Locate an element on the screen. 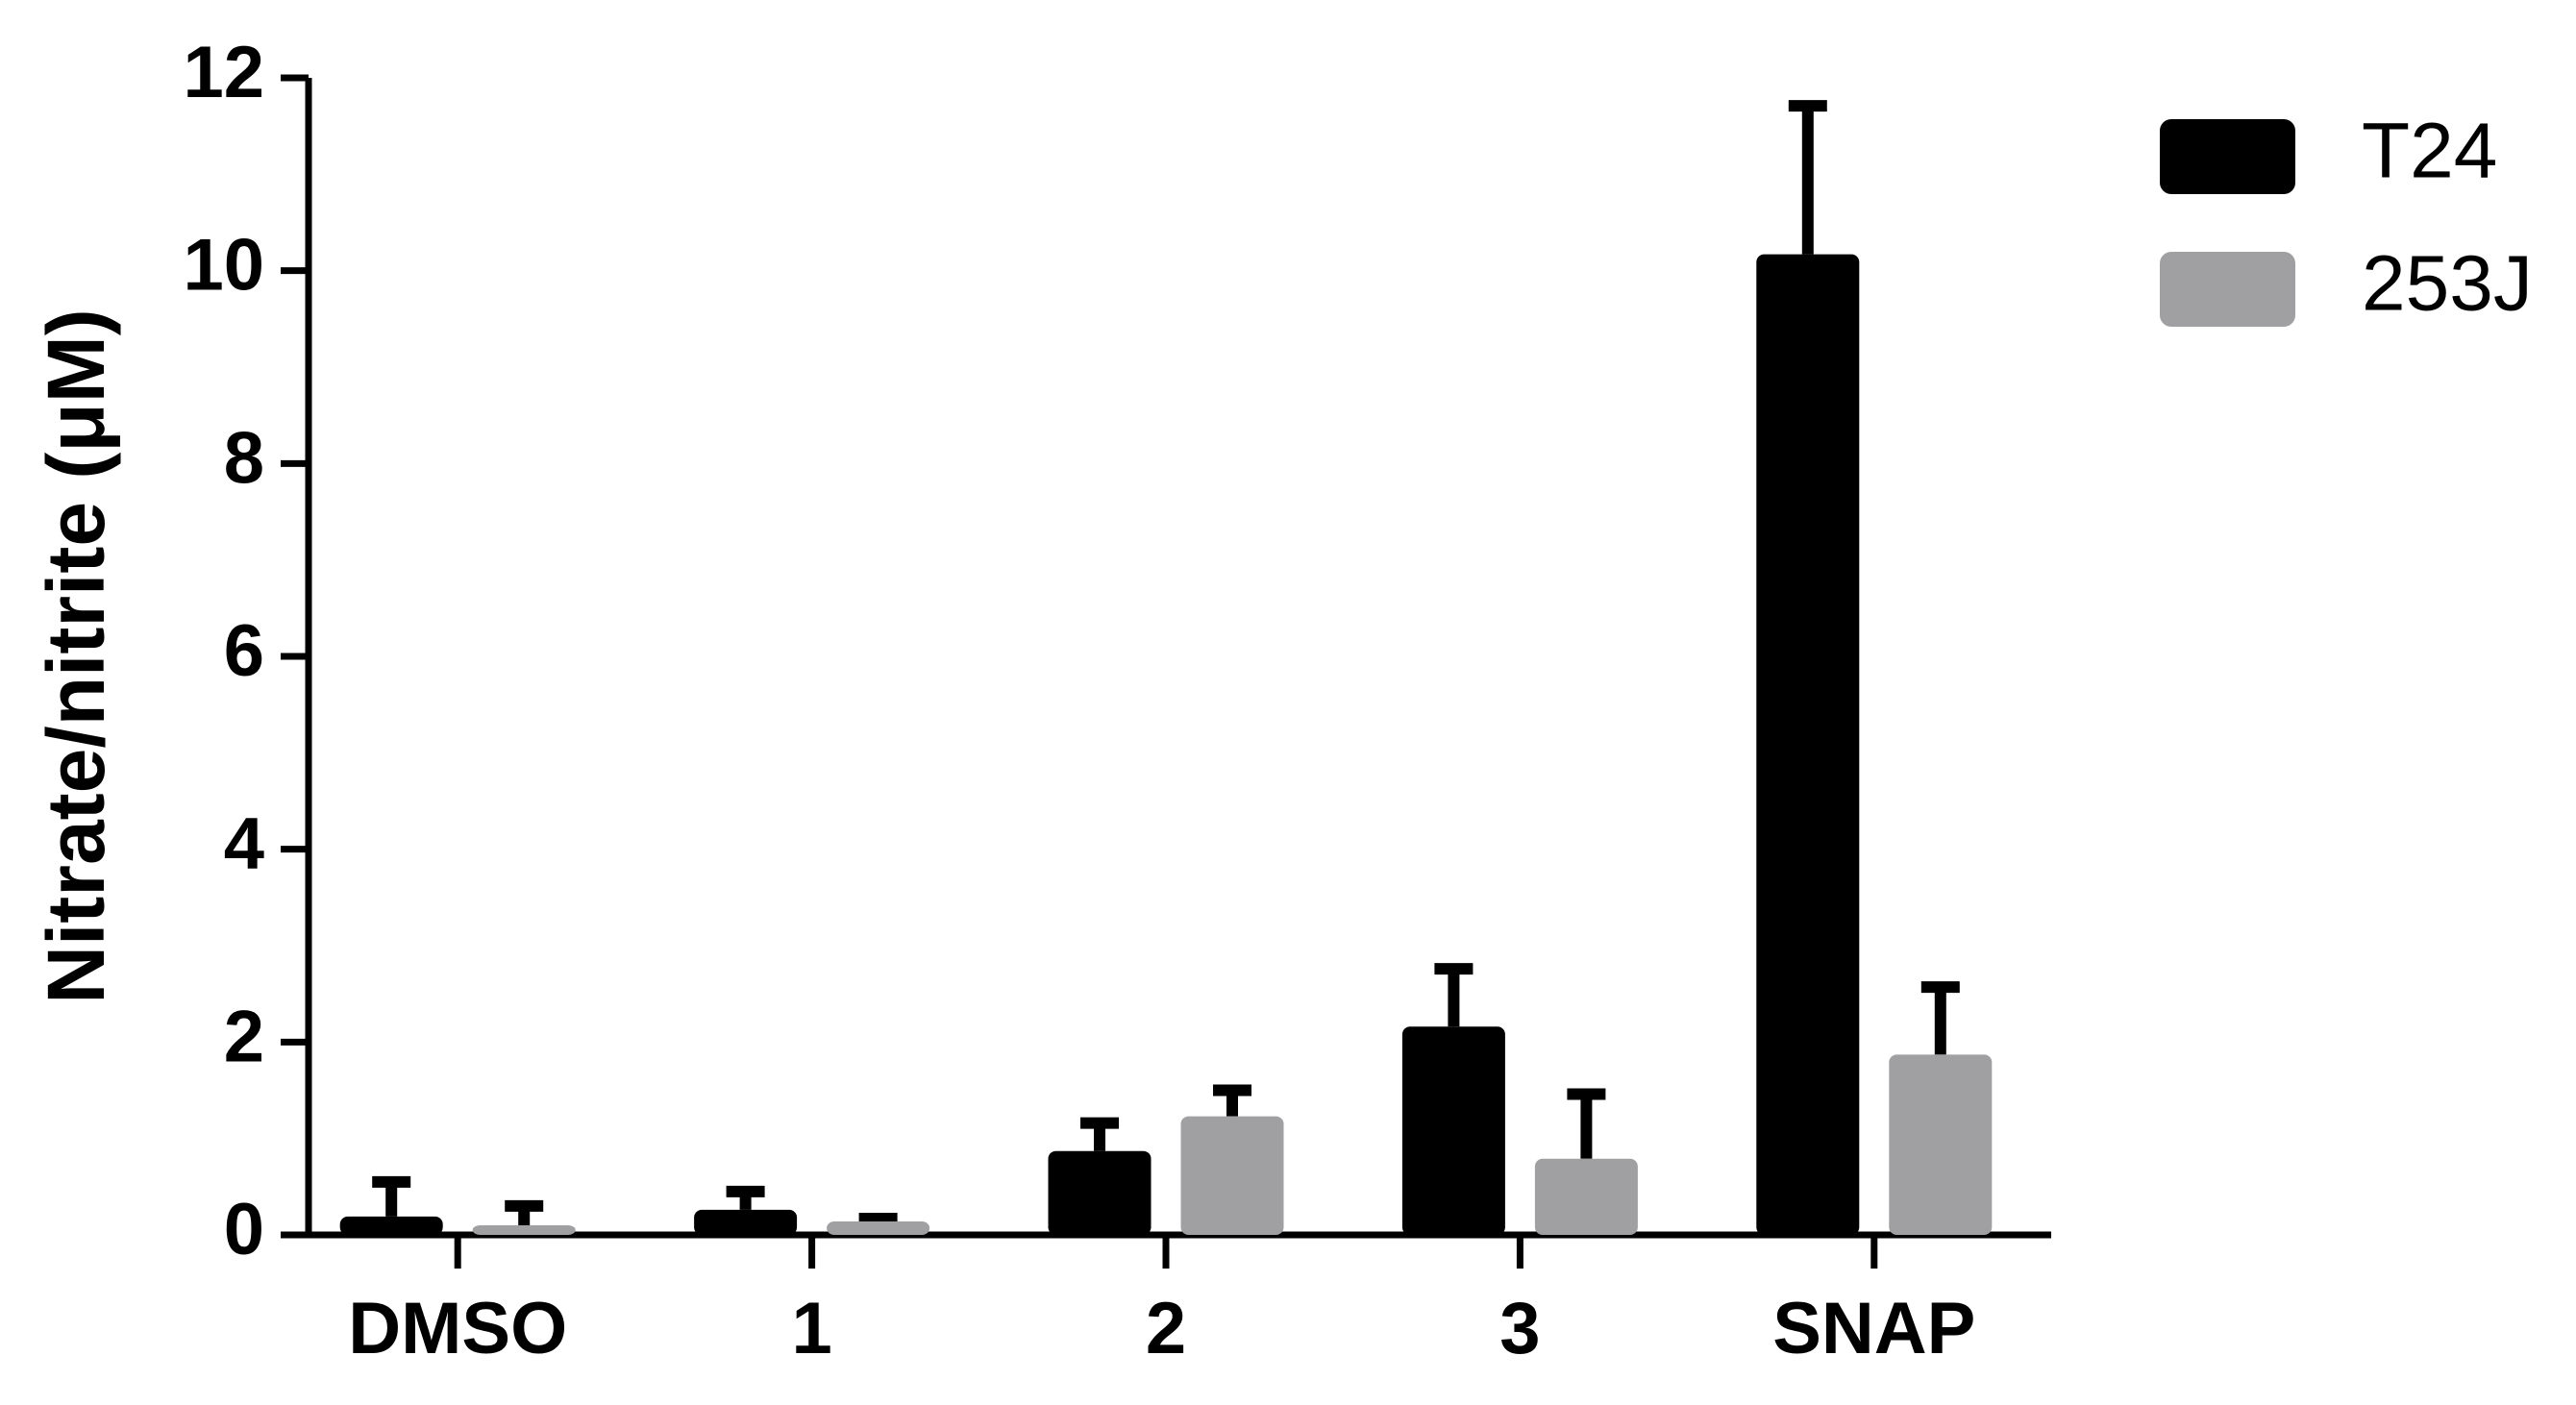 The height and width of the screenshot is (1405, 2576). y-axis-label: Nitrate/nitrite (μM) is located at coordinates (76, 655).